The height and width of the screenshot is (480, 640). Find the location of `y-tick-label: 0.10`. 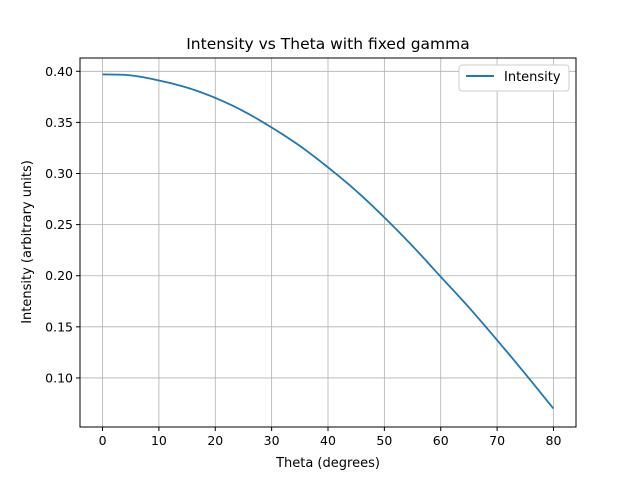

y-tick-label: 0.10 is located at coordinates (59, 377).